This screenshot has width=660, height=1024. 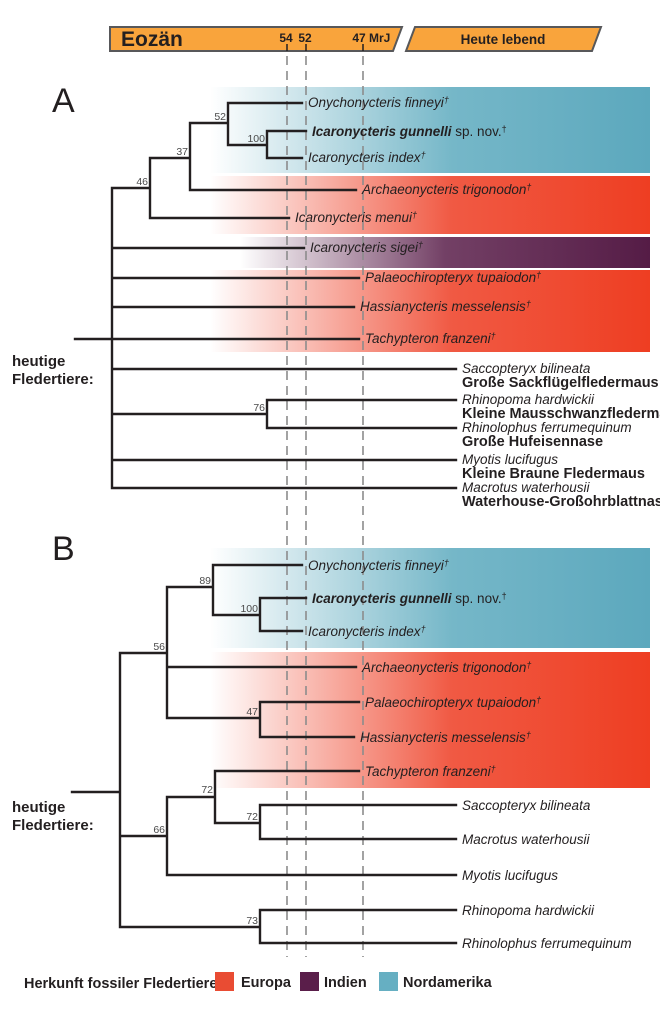 What do you see at coordinates (547, 427) in the screenshot?
I see `tip-a-rhinolophus: Rhinolophus ferrumequinum` at bounding box center [547, 427].